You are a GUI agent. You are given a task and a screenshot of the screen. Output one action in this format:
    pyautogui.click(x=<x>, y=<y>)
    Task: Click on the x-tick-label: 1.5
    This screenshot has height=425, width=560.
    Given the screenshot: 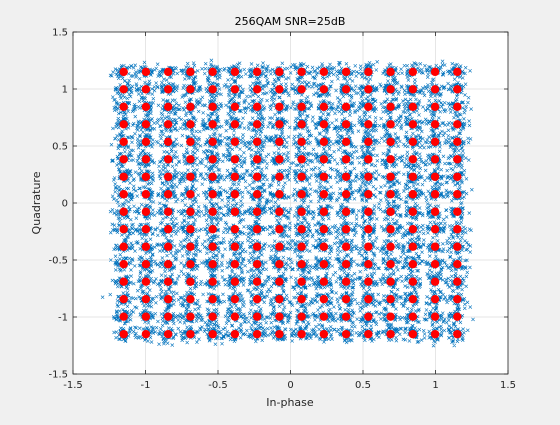 What is the action you would take?
    pyautogui.click(x=508, y=385)
    